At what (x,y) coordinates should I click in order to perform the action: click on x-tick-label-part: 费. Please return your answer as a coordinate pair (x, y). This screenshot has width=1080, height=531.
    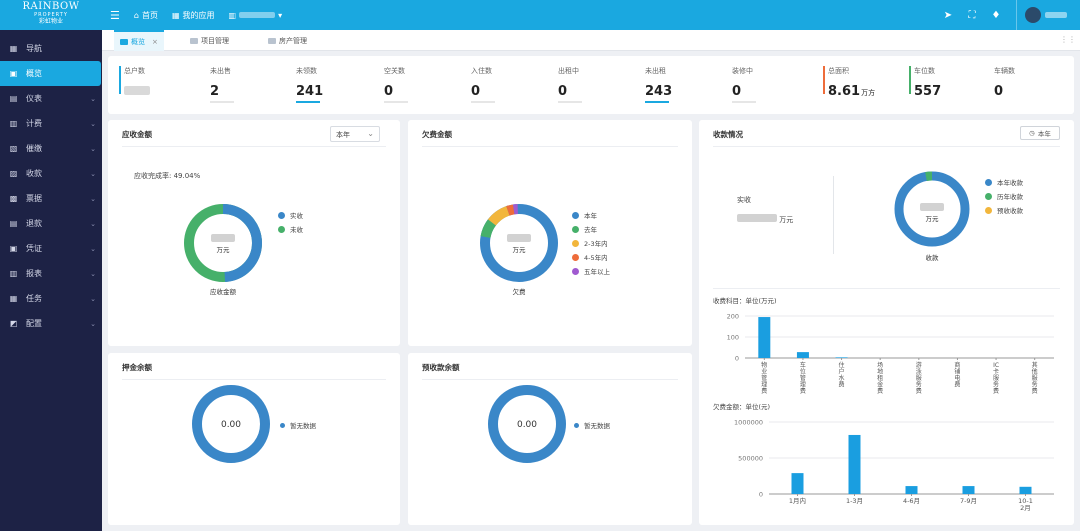
    Looking at the image, I should click on (764, 391).